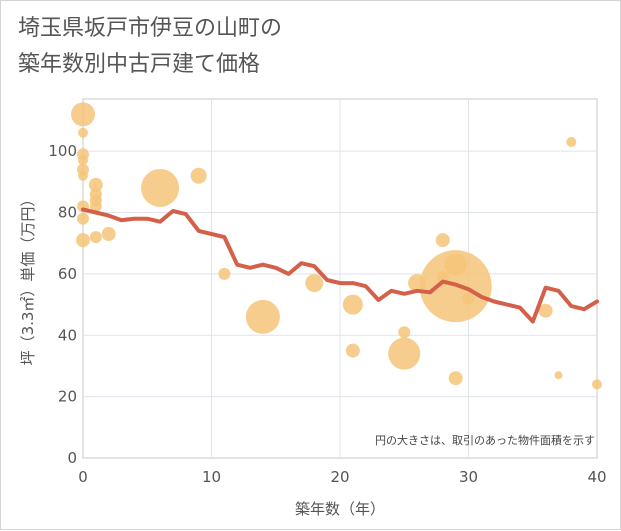  Describe the element at coordinates (150, 28) in the screenshot. I see `chart-title-line1: 埼玉県坂戸市伊豆の山町の` at that location.